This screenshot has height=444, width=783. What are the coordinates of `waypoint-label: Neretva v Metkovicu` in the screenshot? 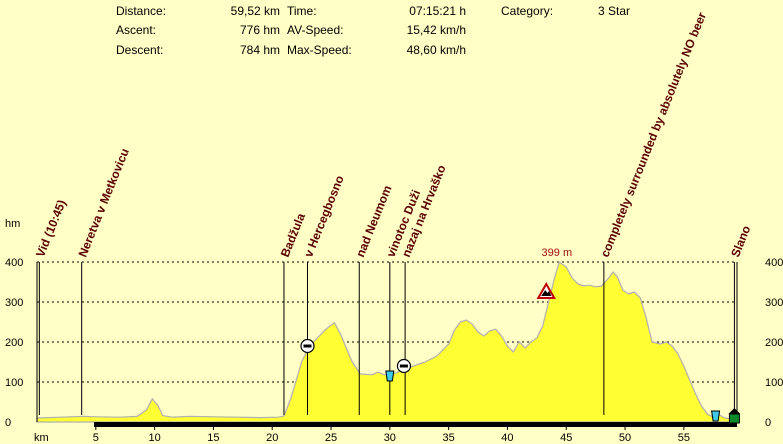 It's located at (103, 202).